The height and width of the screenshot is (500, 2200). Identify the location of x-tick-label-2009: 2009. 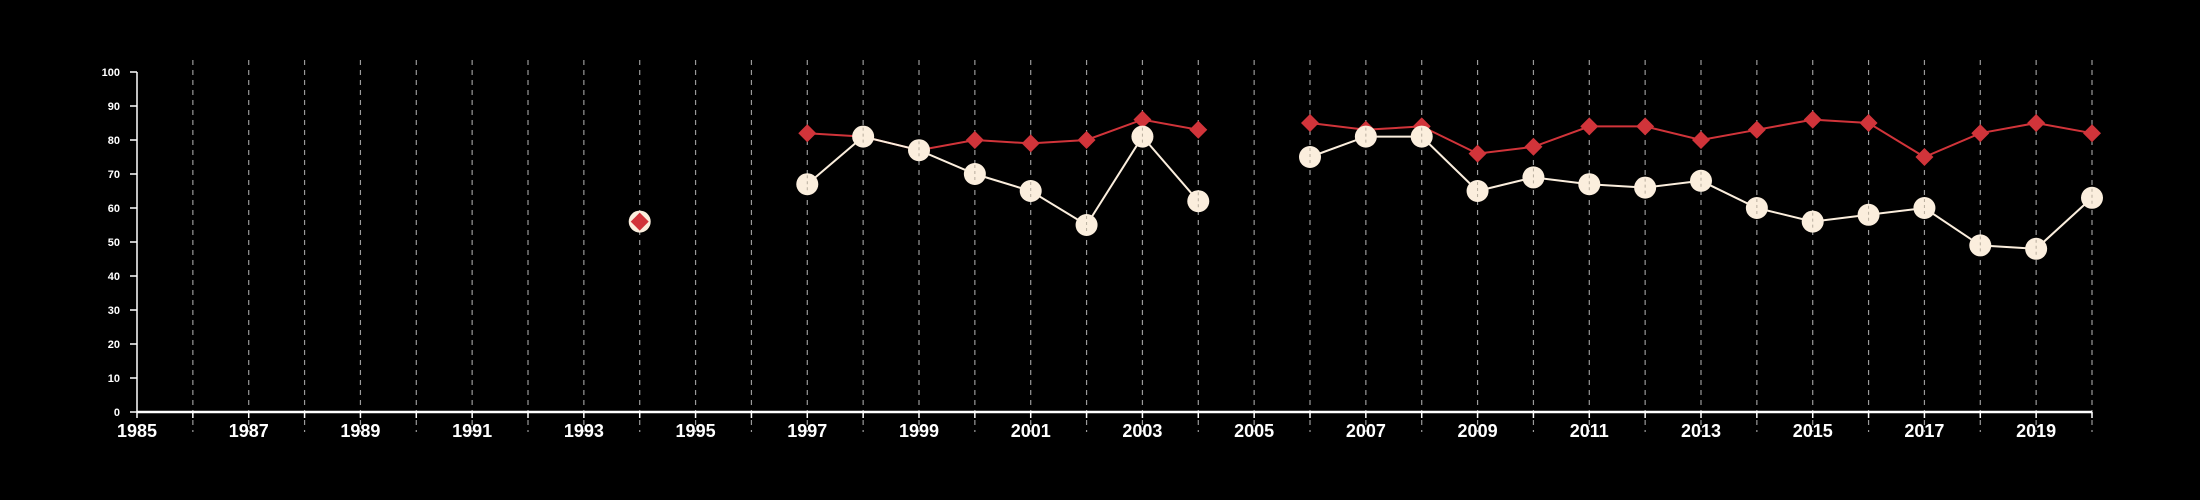
(1478, 431).